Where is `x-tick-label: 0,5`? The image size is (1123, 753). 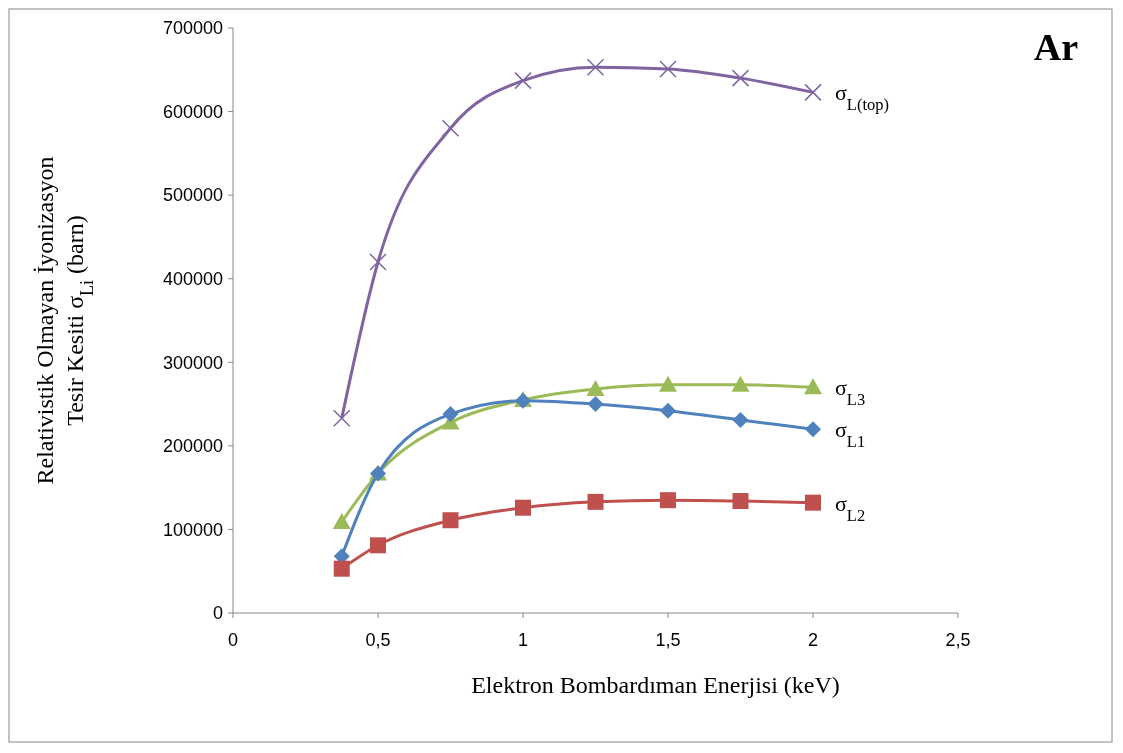 x-tick-label: 0,5 is located at coordinates (378, 640).